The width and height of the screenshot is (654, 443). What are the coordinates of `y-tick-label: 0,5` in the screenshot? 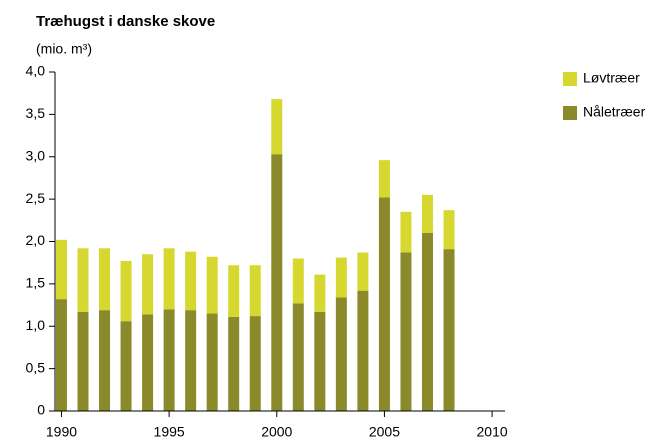 It's located at (36, 367).